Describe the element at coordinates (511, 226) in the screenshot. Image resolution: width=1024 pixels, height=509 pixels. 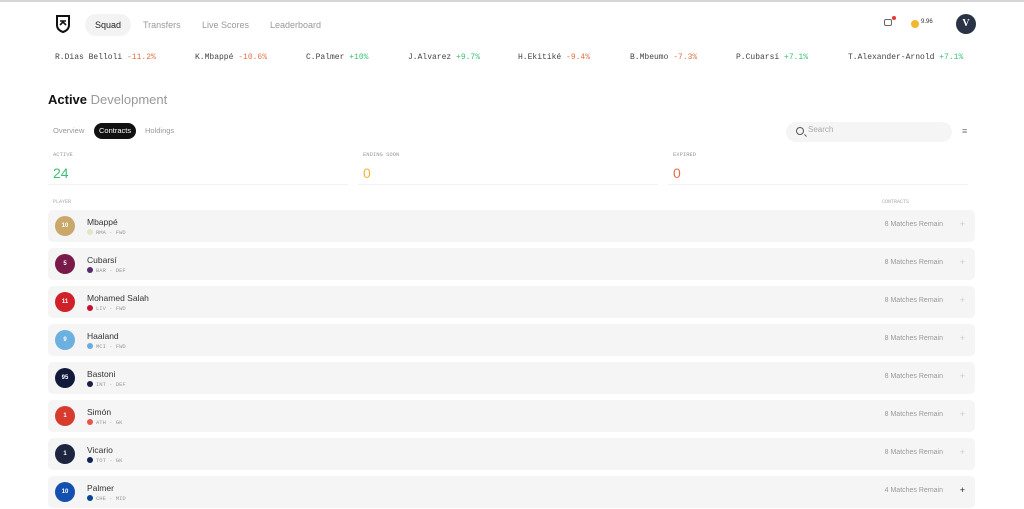
I see `player-row: 10 Mbappé RMA · FWD 8 Matches Remain +` at that location.